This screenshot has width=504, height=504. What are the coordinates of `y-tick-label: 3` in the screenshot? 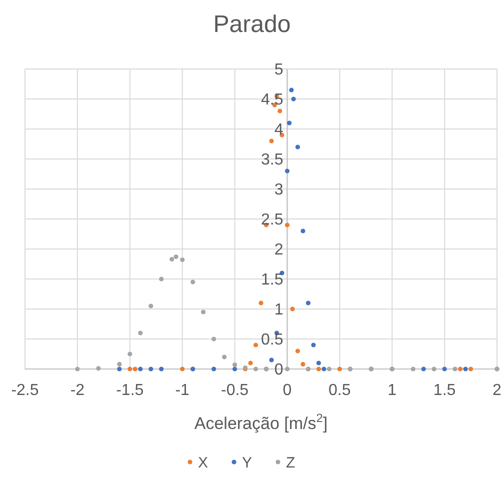 It's located at (279, 190).